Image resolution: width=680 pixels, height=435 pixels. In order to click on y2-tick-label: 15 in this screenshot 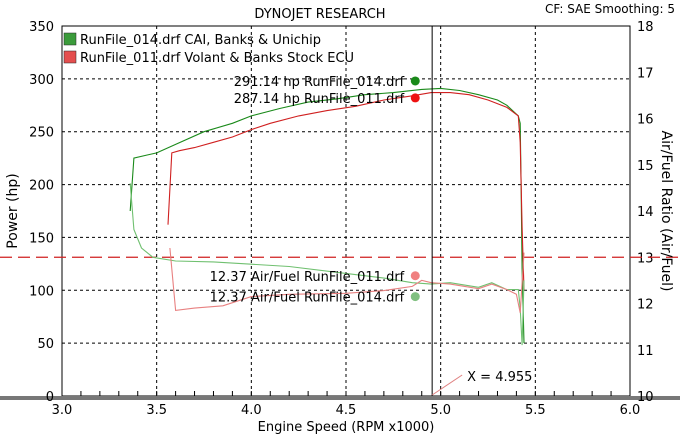, I will do `click(645, 166)`.